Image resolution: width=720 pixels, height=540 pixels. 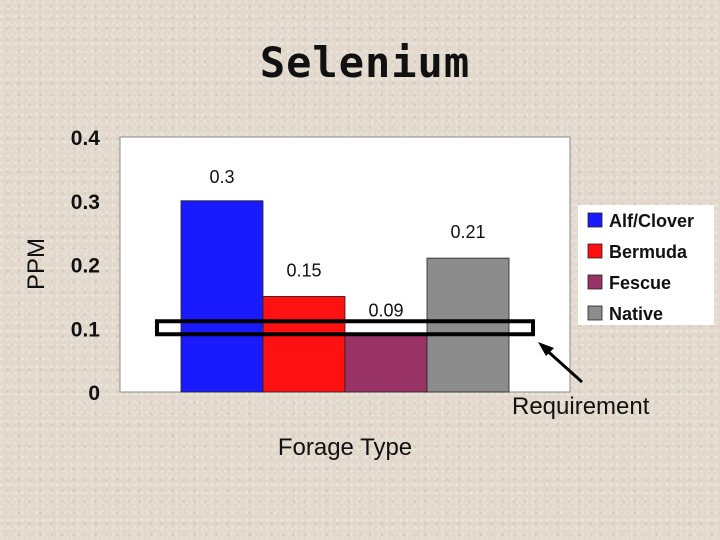 I want to click on data-label: 0.3, so click(x=221, y=177).